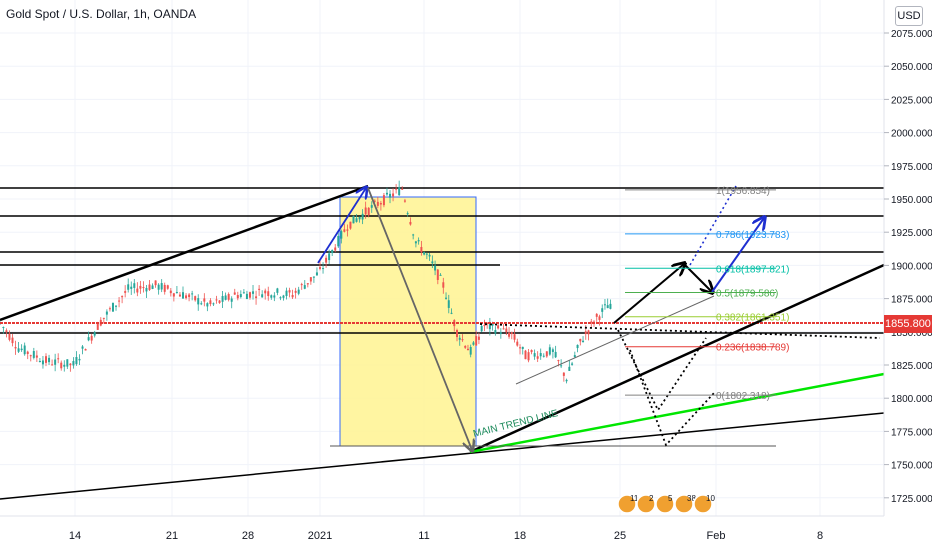 The width and height of the screenshot is (932, 550). Describe the element at coordinates (419, 318) in the screenshot. I see `decline-arrow` at that location.